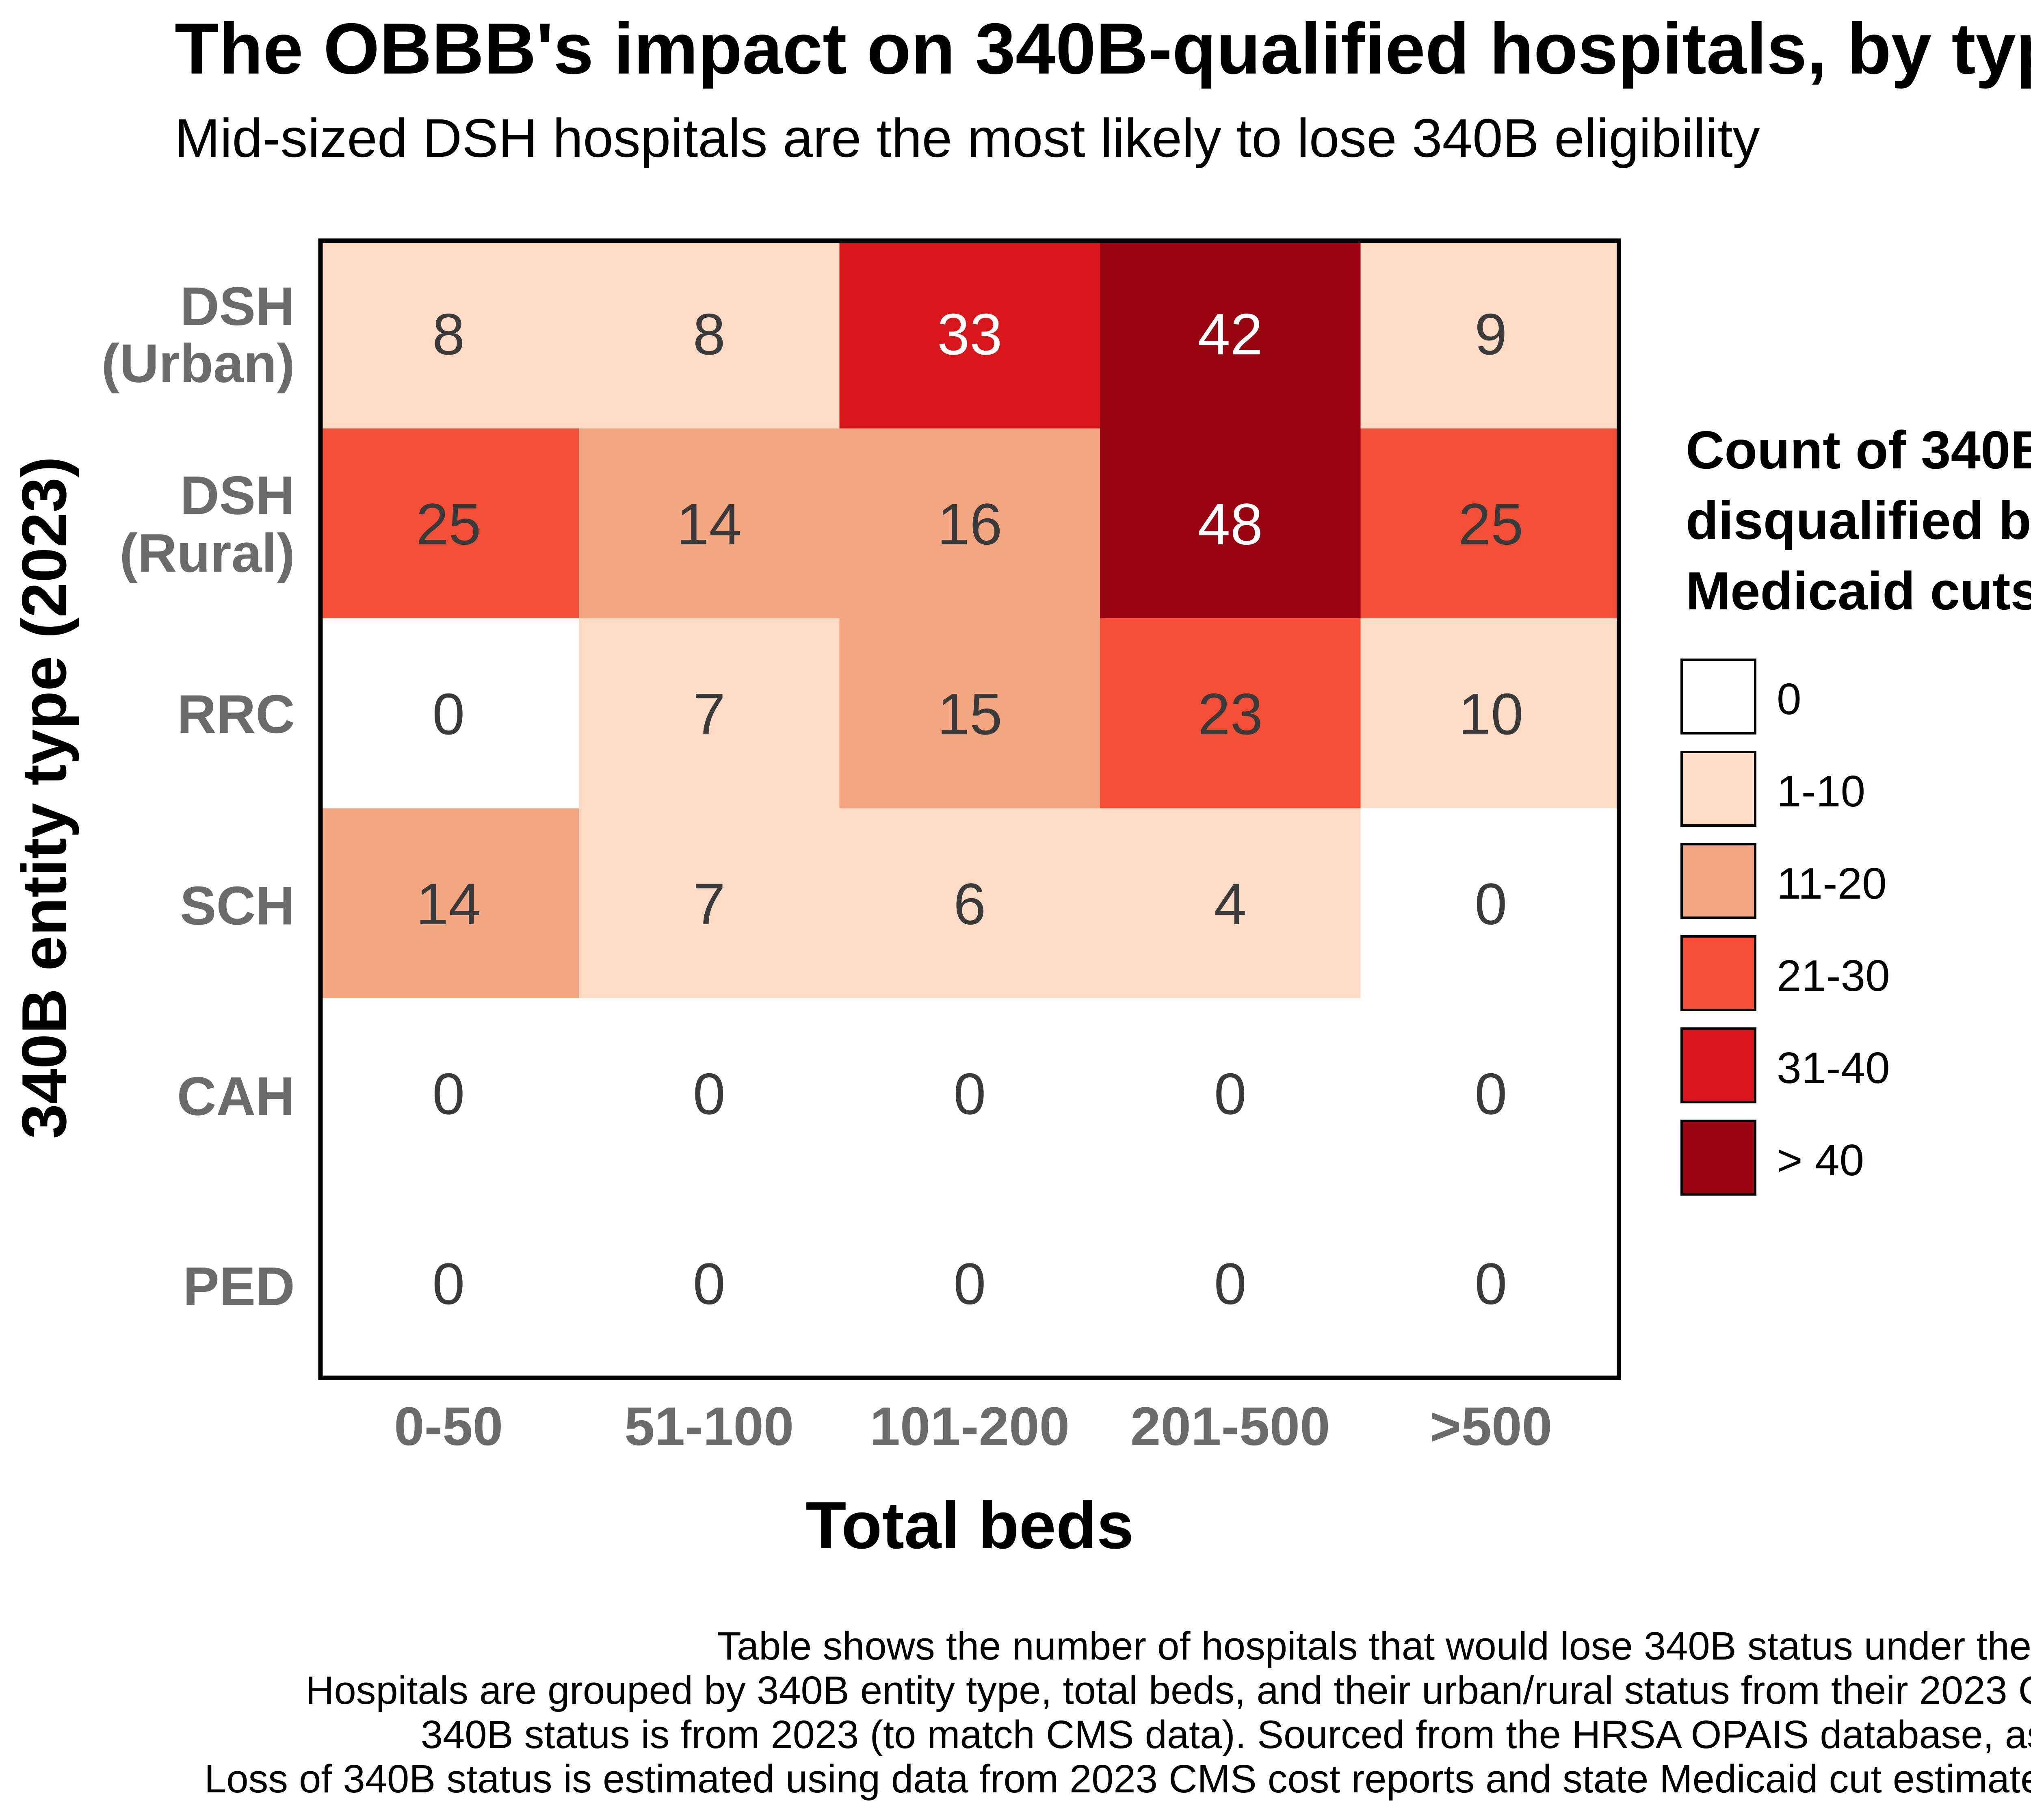  Describe the element at coordinates (44, 798) in the screenshot. I see `svg-text: 340B entity type (2023)` at that location.